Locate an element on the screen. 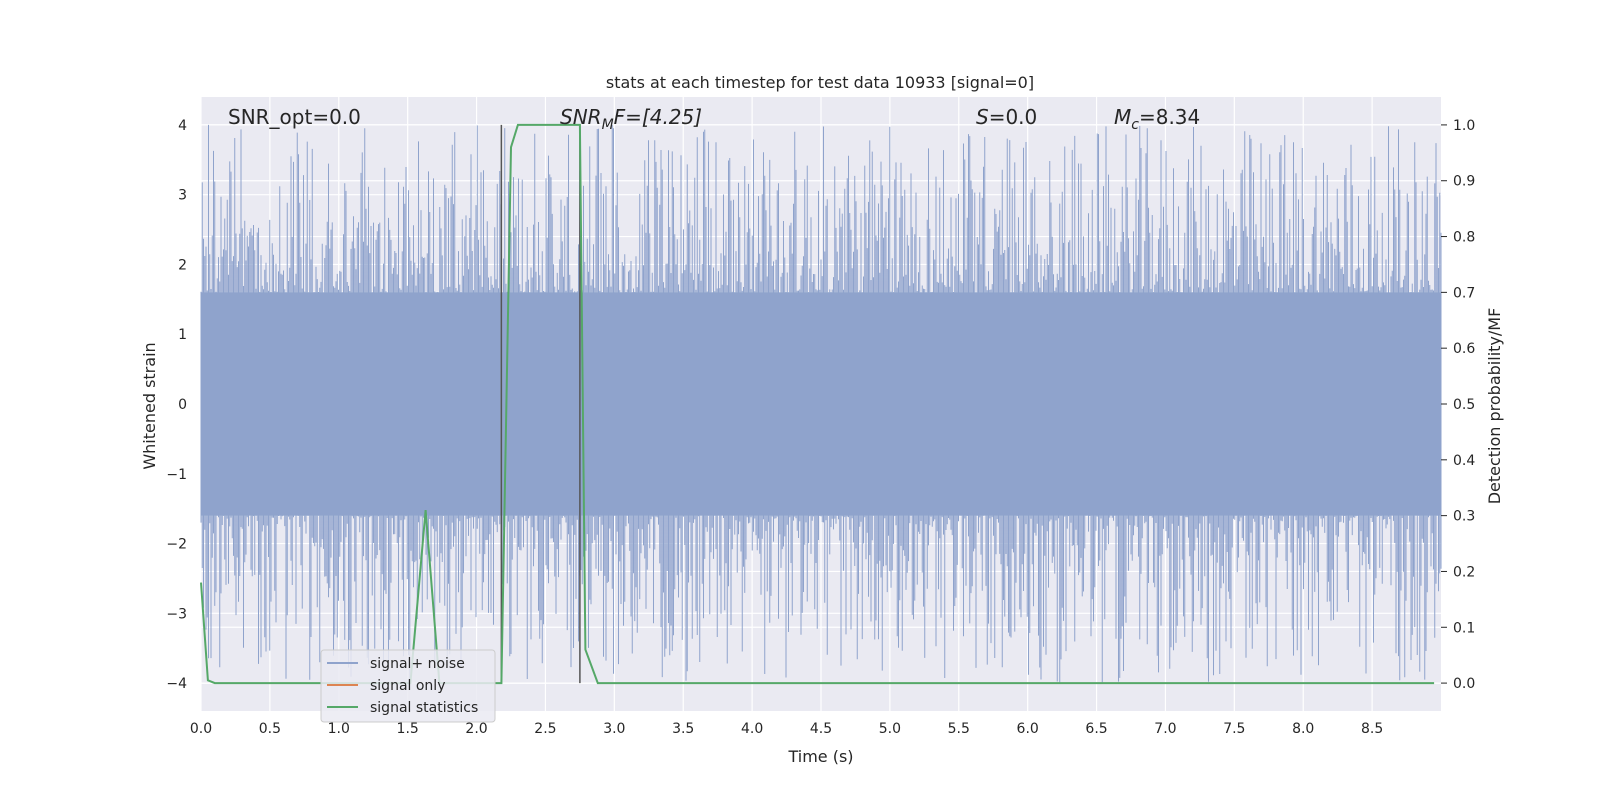  right-y-axis-ticks: 1.0 0.9 0.8 0.7 0.6 0.5 0.4 0.3 0.2 0.1 0.0 is located at coordinates (1458, 405).